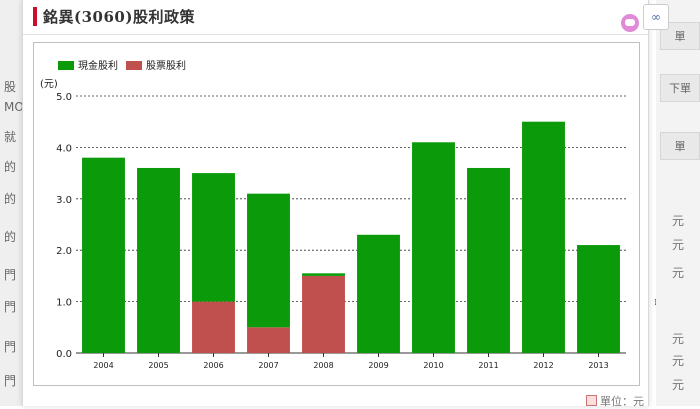  What do you see at coordinates (213, 365) in the screenshot?
I see `x-tick-label: 2006` at bounding box center [213, 365].